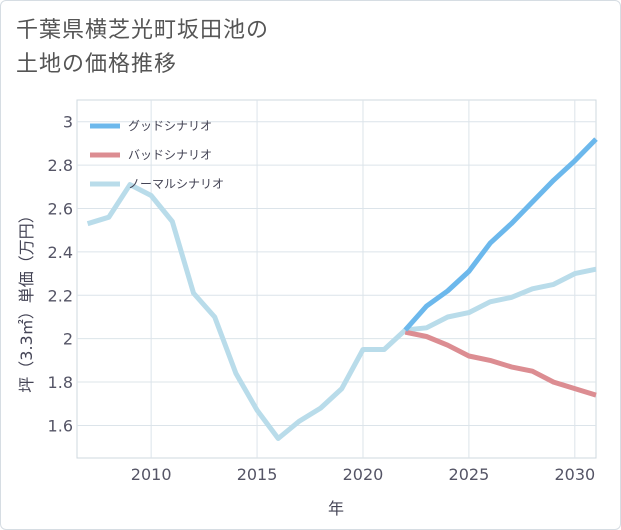 The image size is (621, 530). What do you see at coordinates (60, 165) in the screenshot?
I see `y-tick-label: 2.8` at bounding box center [60, 165].